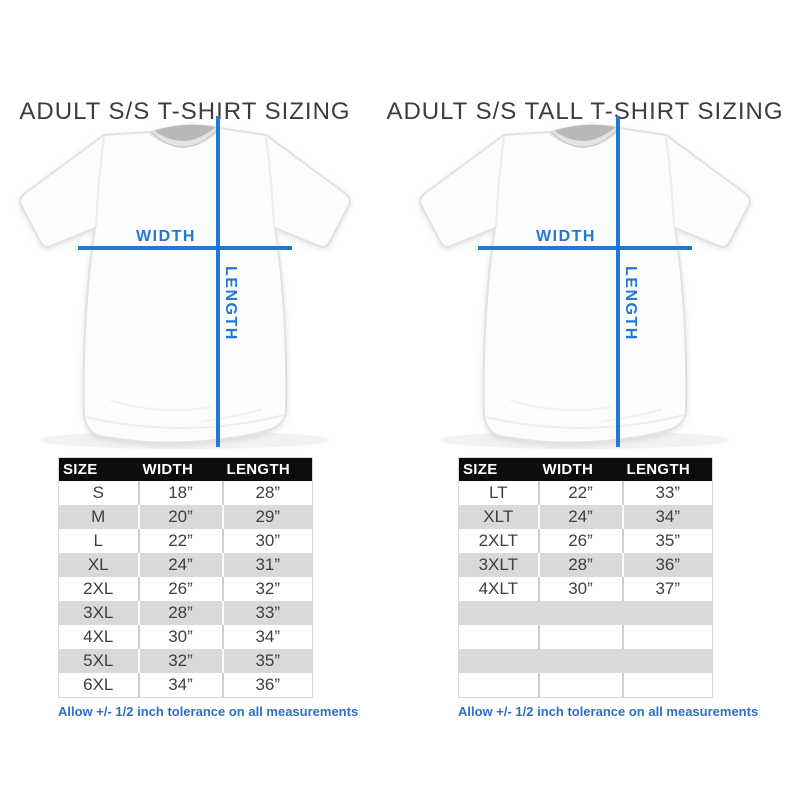  I want to click on size-cell: XL, so click(98, 564).